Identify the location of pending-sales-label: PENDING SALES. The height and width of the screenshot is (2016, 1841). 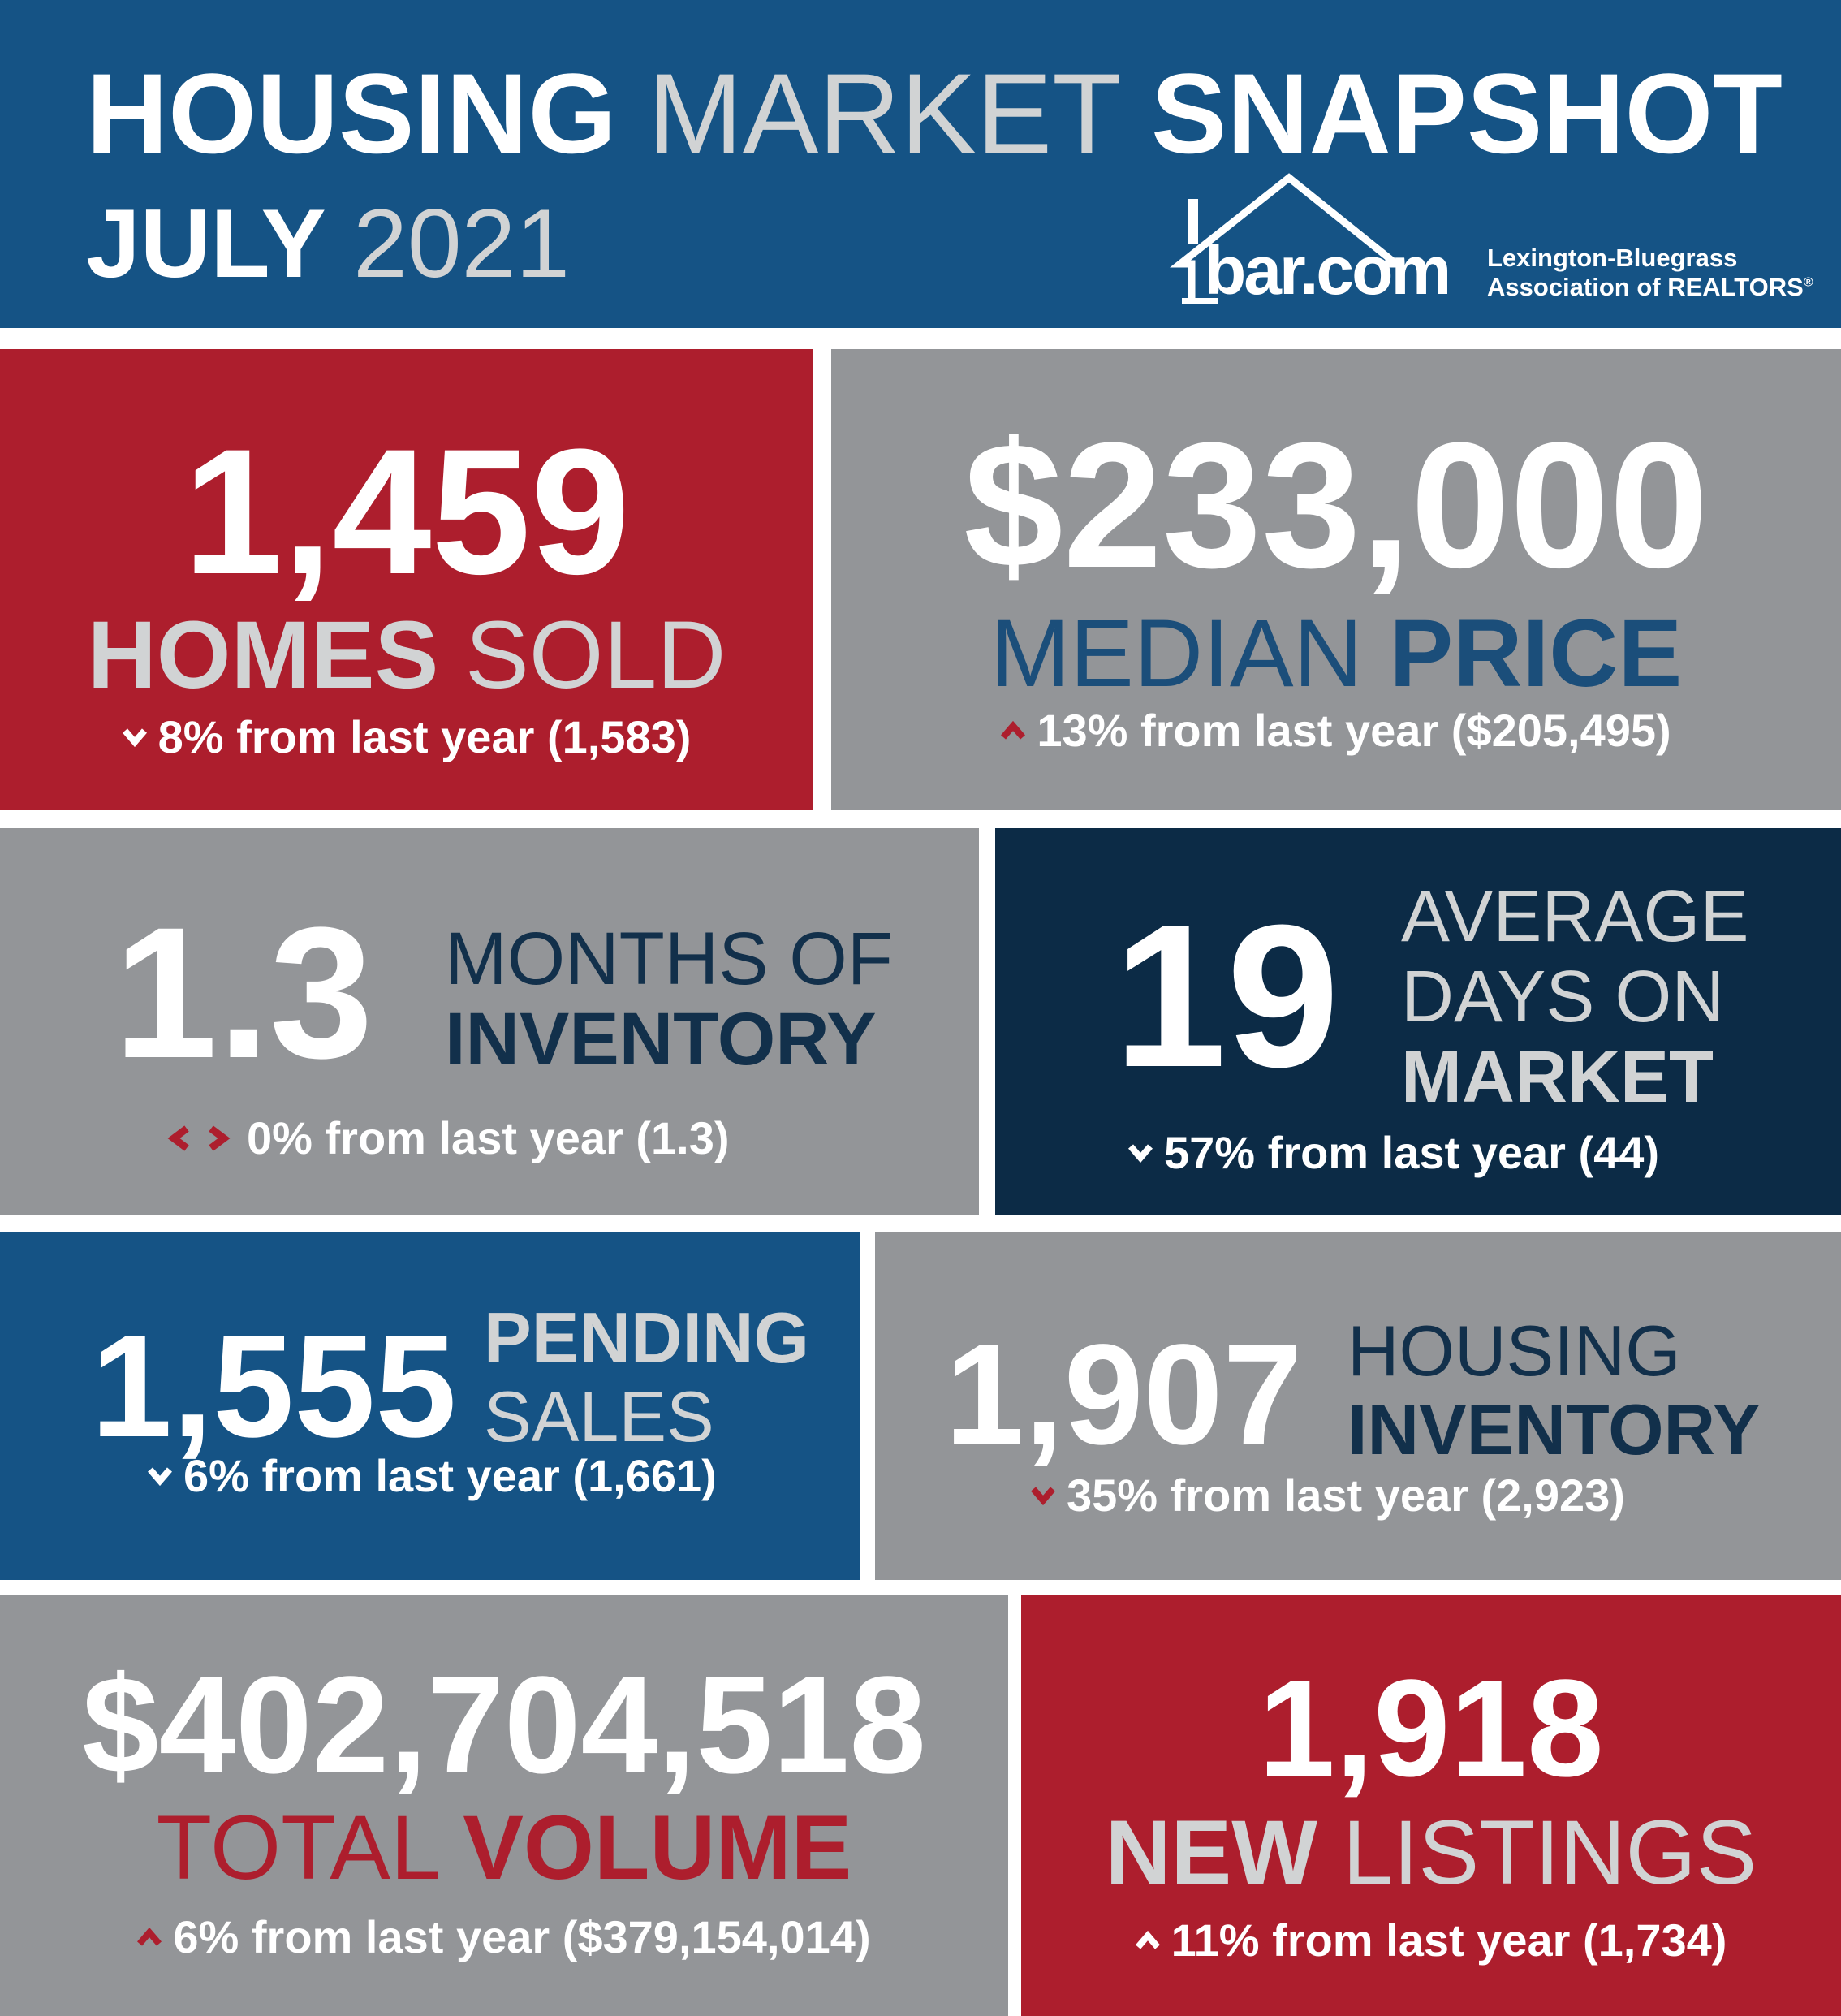
(647, 1377).